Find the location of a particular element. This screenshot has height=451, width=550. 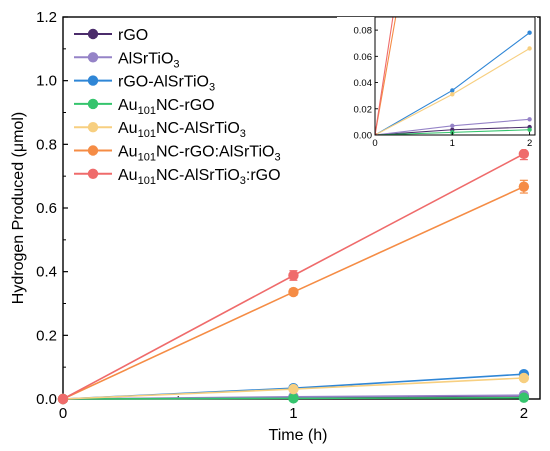

y-tick-label: 0.0 is located at coordinates (46, 399).